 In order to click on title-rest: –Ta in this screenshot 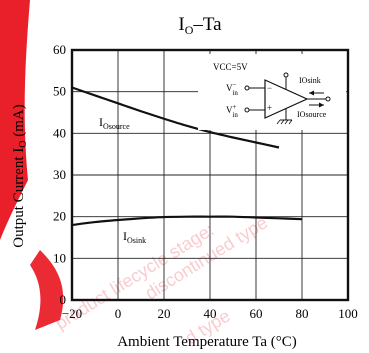, I will do `click(207, 24)`.